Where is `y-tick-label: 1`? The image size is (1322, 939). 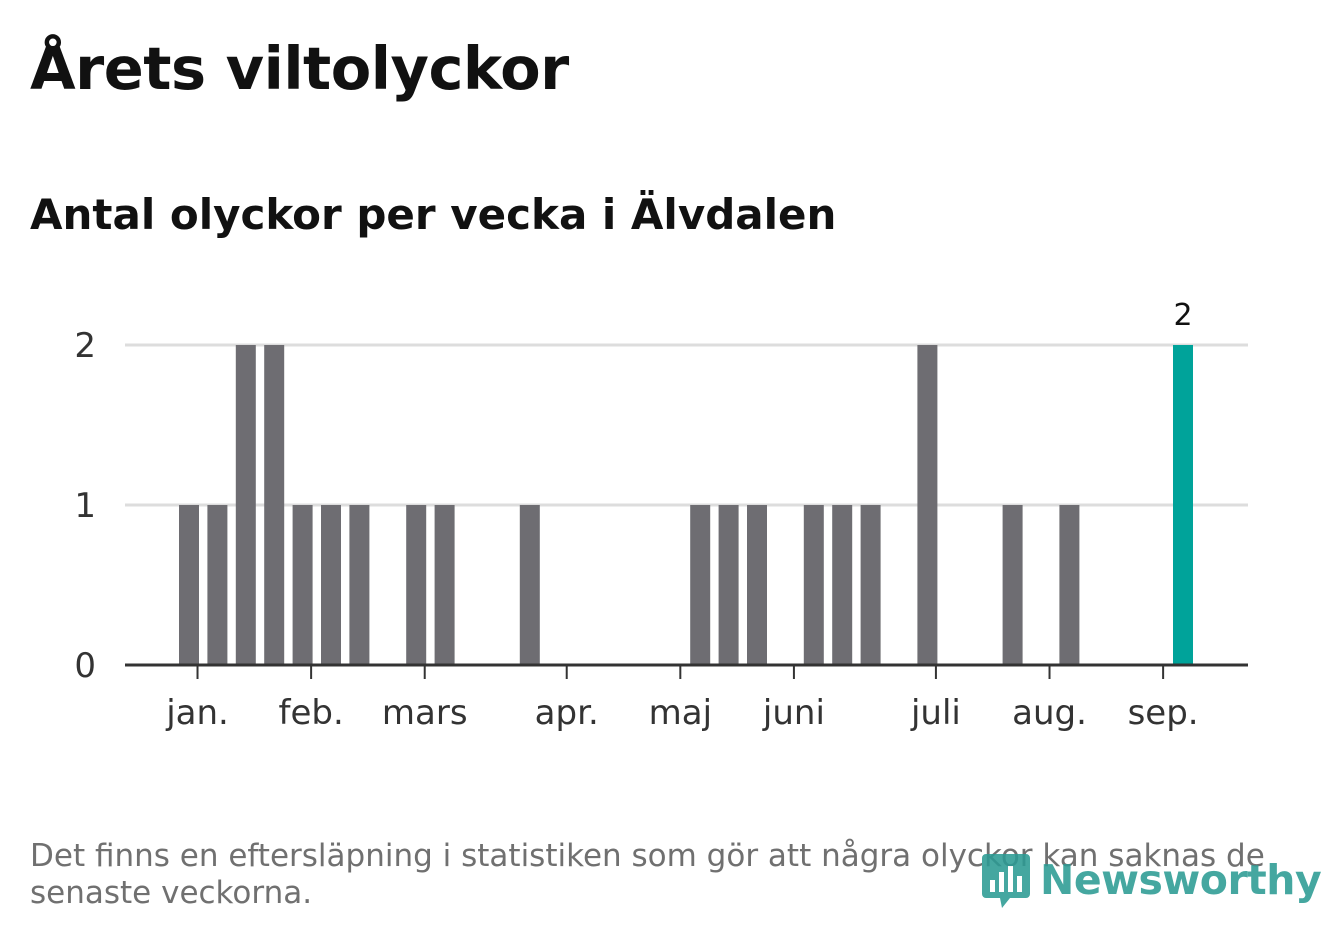
y-tick-label: 1 is located at coordinates (85, 506).